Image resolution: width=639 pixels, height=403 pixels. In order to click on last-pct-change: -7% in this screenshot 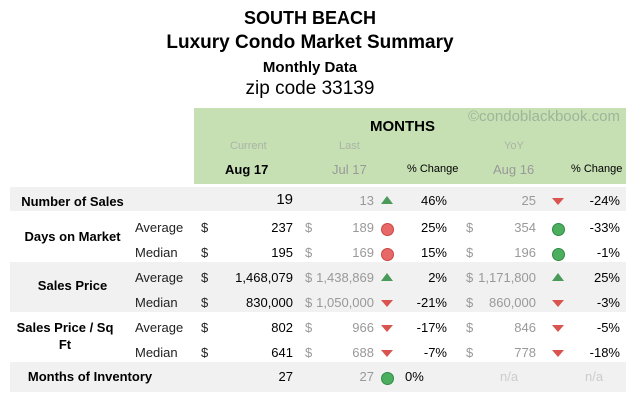, I will do `click(435, 352)`.